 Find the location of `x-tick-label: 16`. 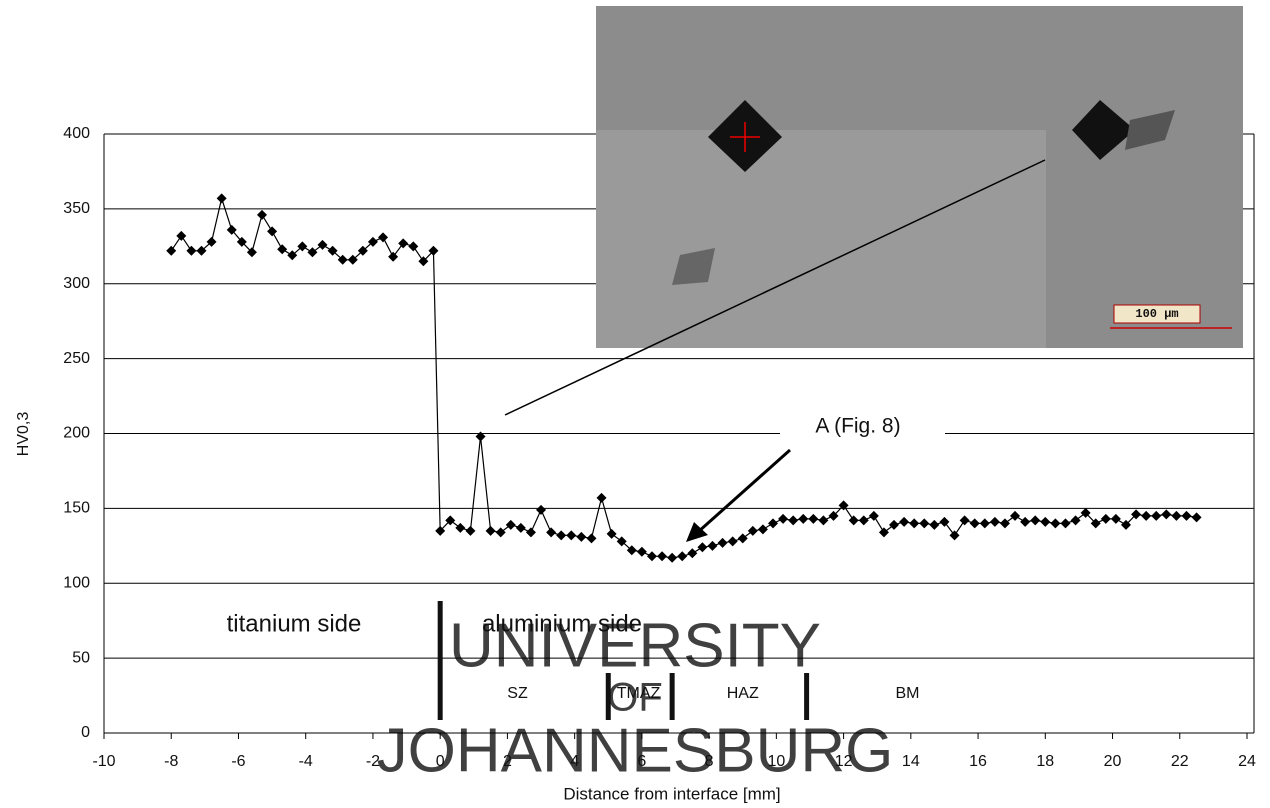

x-tick-label: 16 is located at coordinates (978, 761).